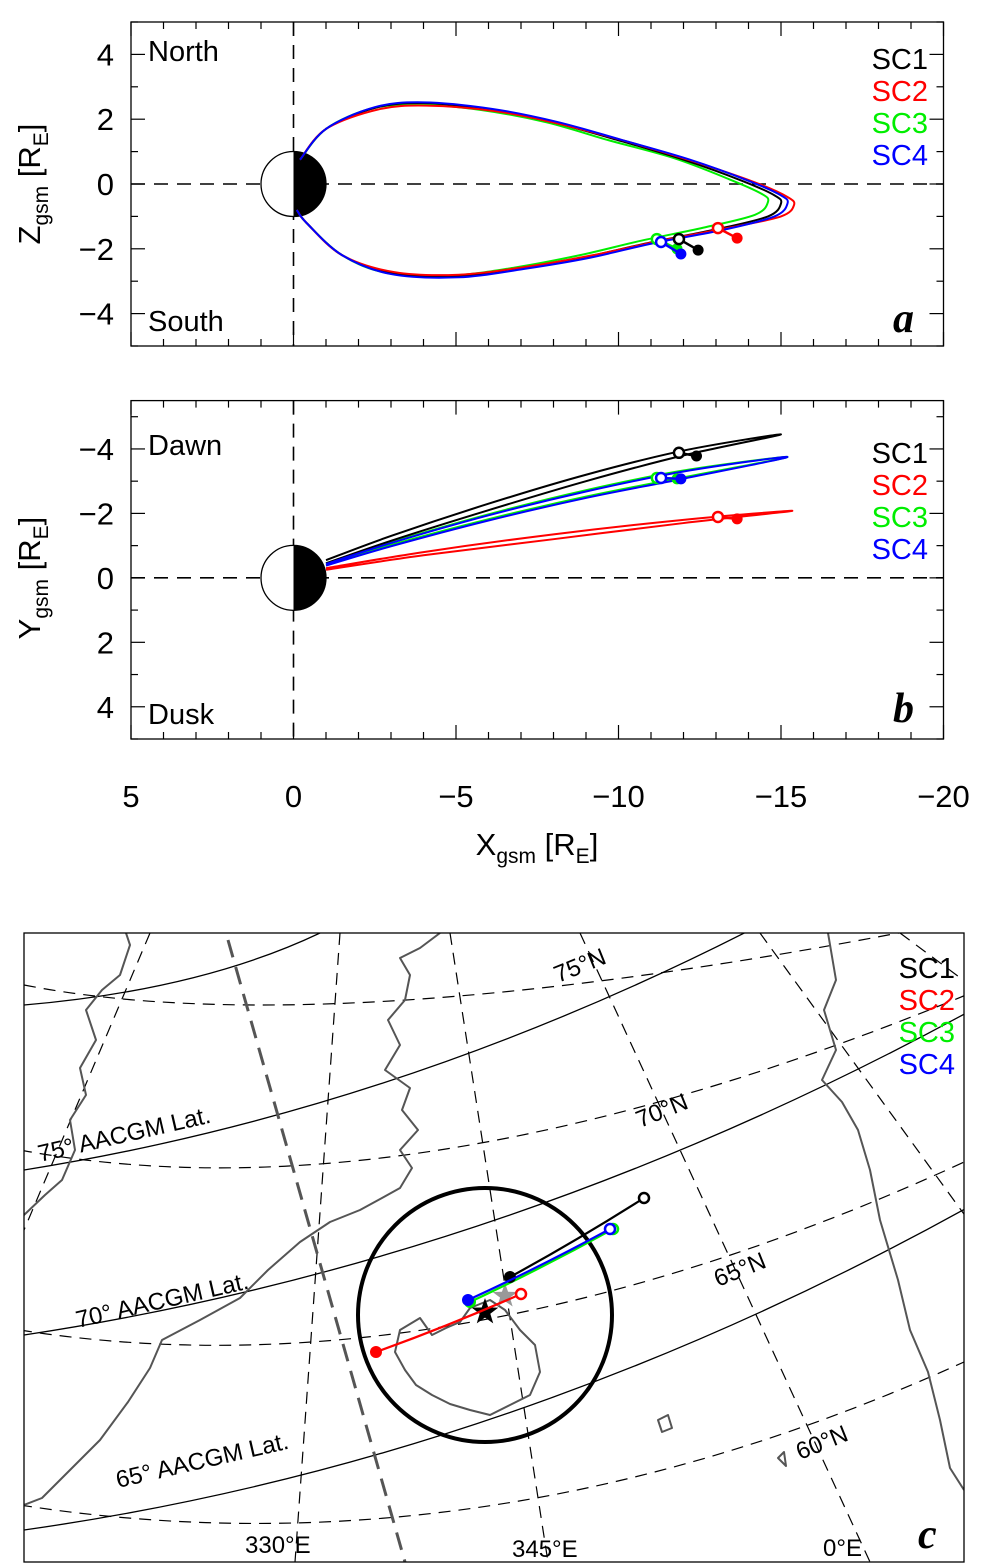  I want to click on geo-longitude-label: 0°E, so click(842, 1548).